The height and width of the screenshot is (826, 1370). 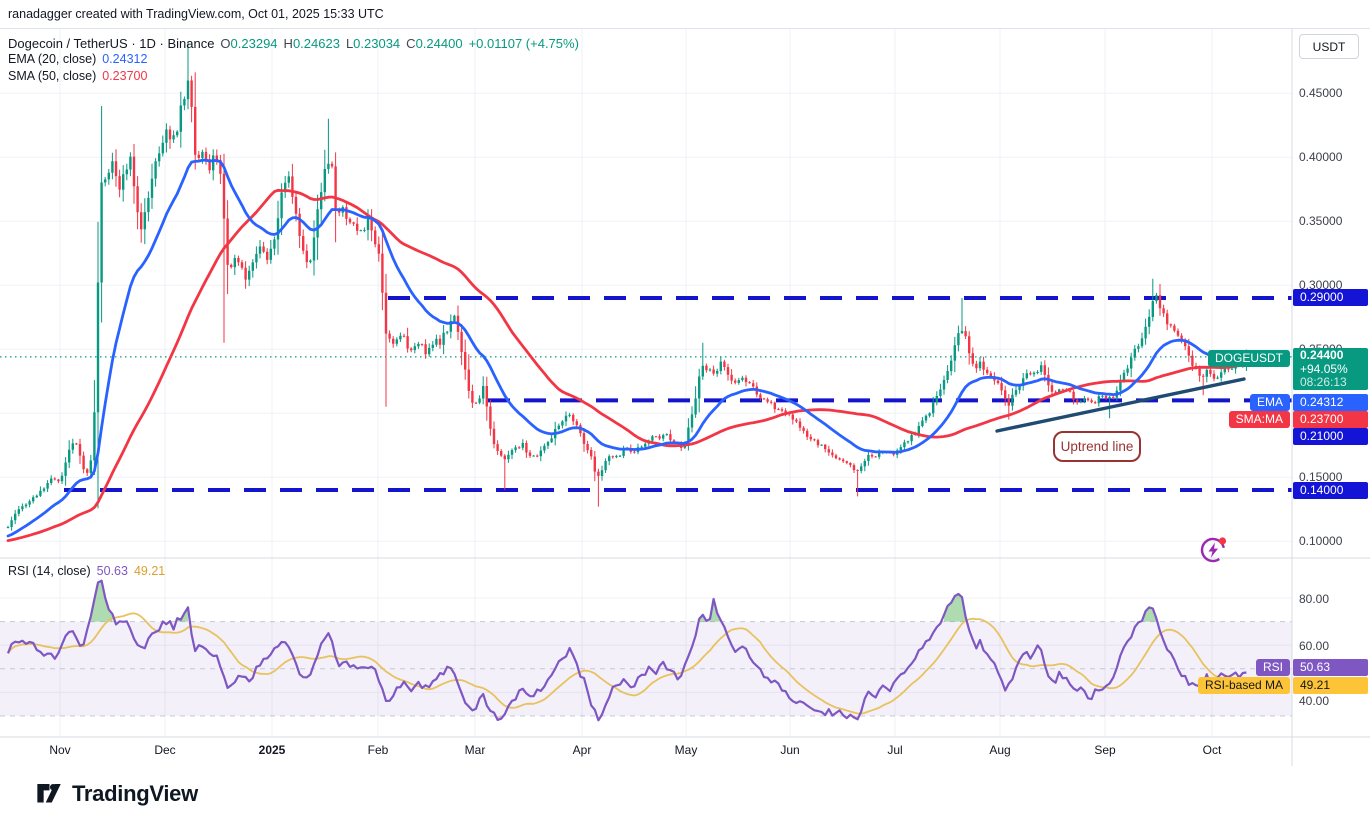 What do you see at coordinates (1330, 685) in the screenshot?
I see `rsi-ma-axis-badge: 49.21` at bounding box center [1330, 685].